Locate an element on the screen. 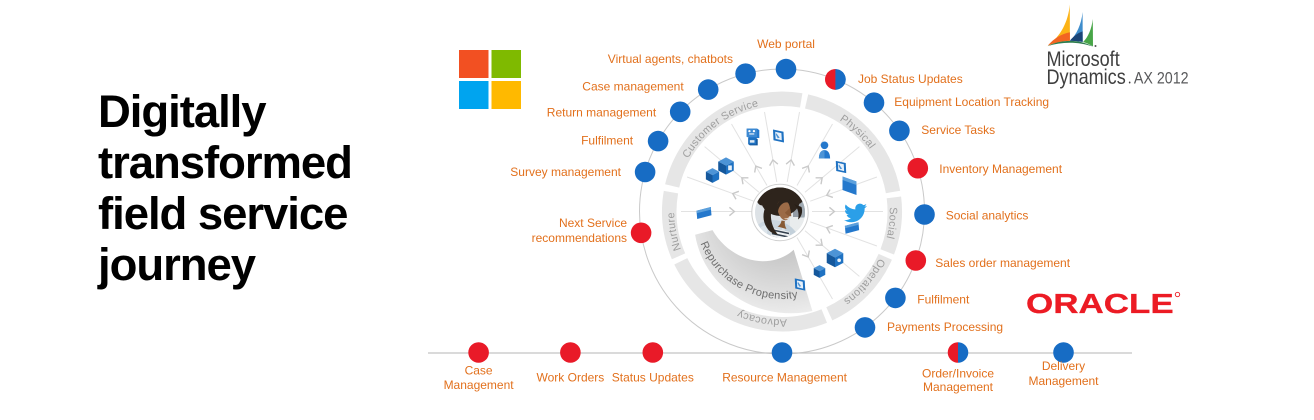 Image resolution: width=1314 pixels, height=420 pixels. svg-text: Order/Invoice is located at coordinates (958, 373).